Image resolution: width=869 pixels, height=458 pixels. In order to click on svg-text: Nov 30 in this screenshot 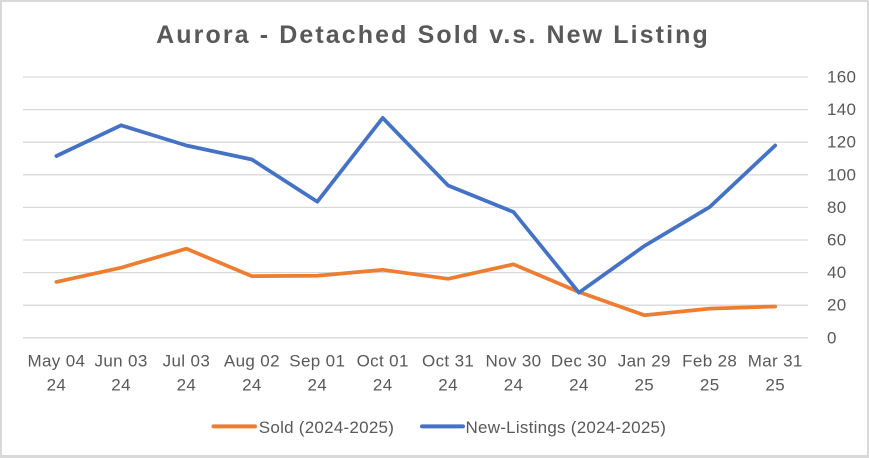, I will do `click(514, 361)`.